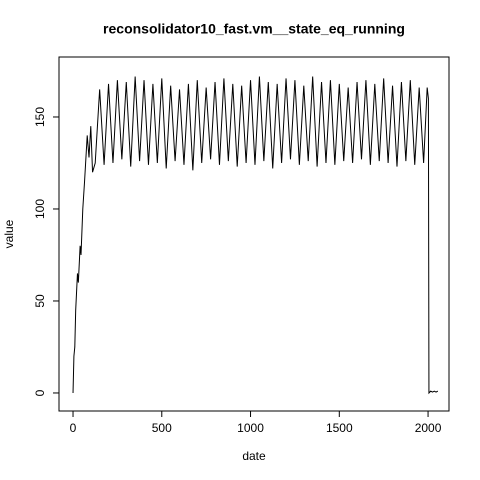  Describe the element at coordinates (40, 117) in the screenshot. I see `y-tick-label: 150` at that location.